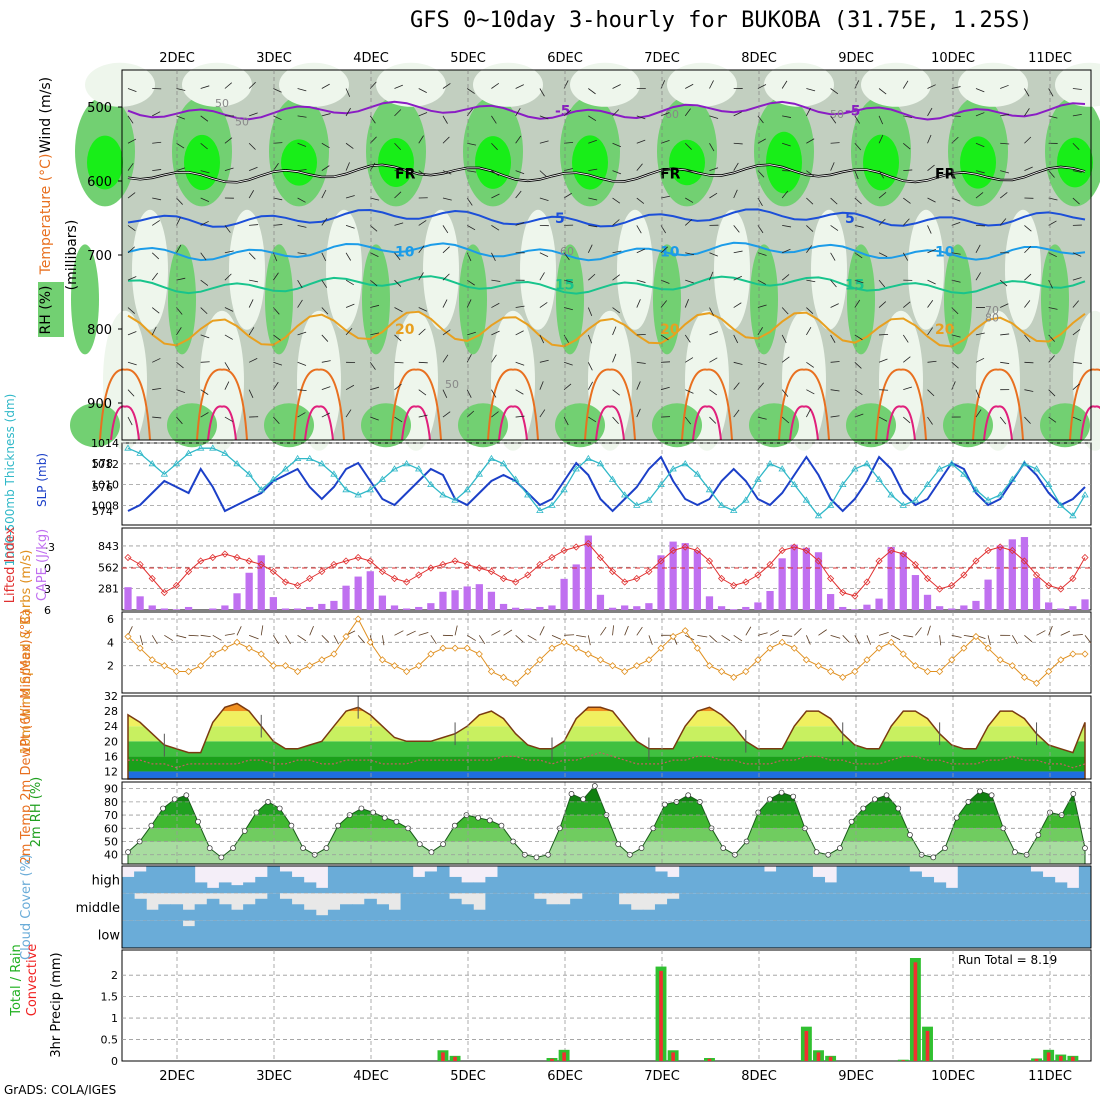 This screenshot has height=1100, width=1100. Describe the element at coordinates (111, 789) in the screenshot. I see `rh-tick-label: 90` at that location.